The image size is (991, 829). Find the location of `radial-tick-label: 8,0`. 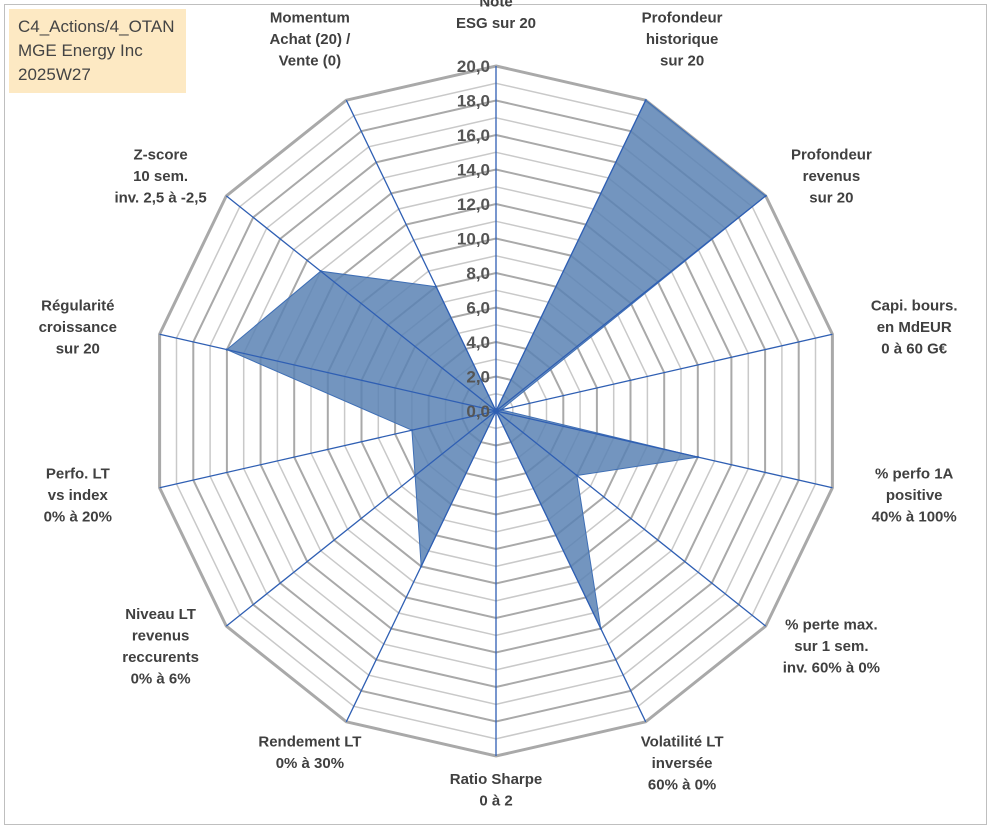

radial-tick-label: 8,0 is located at coordinates (478, 273).